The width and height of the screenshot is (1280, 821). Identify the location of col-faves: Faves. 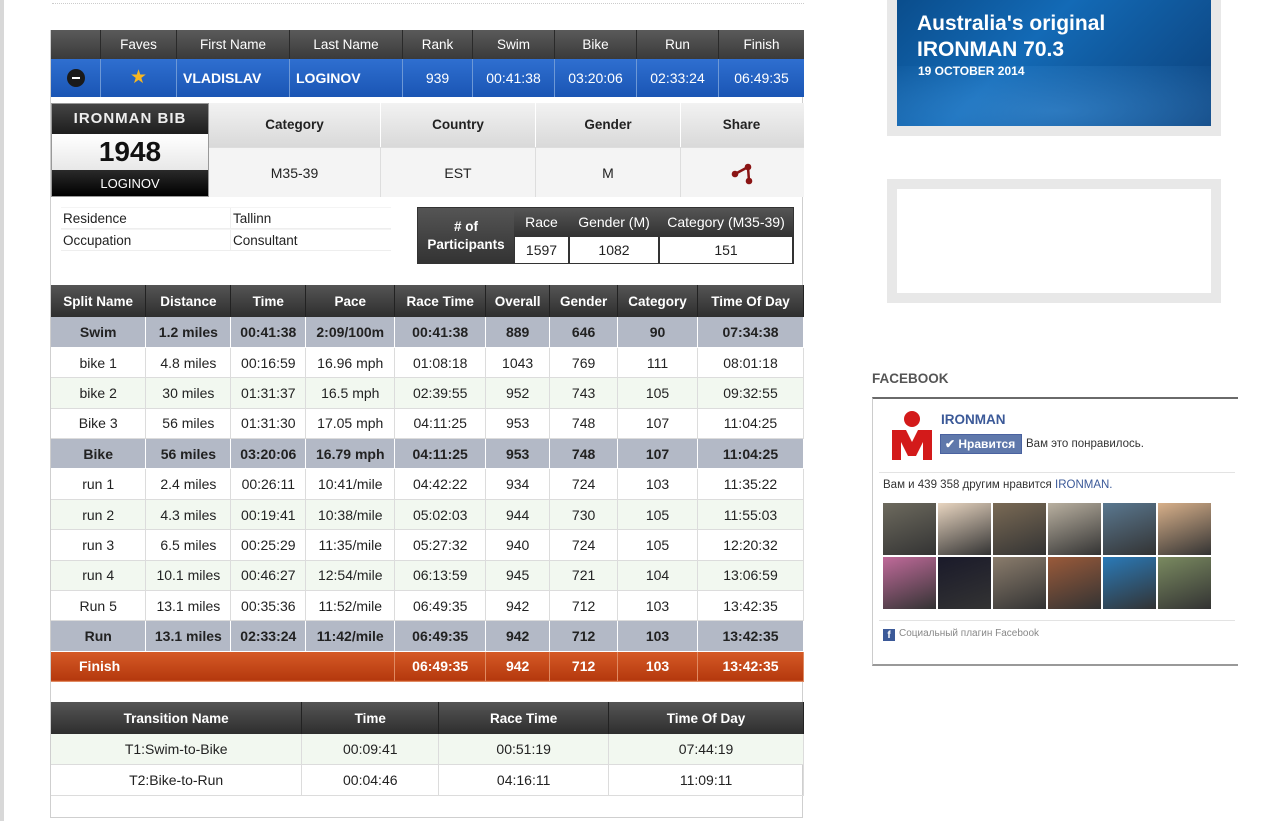
(139, 44).